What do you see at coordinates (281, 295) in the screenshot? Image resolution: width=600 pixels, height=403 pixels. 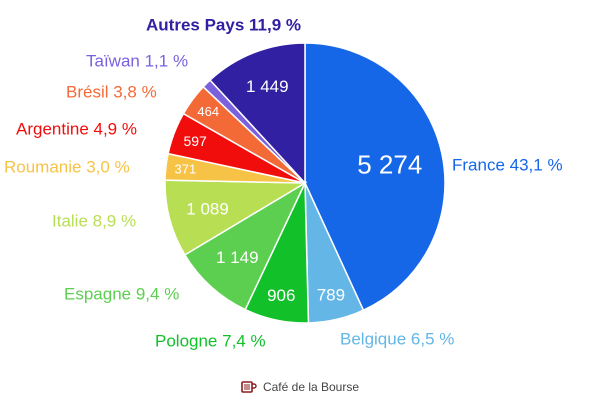 I see `value-label-pologne: 906` at bounding box center [281, 295].